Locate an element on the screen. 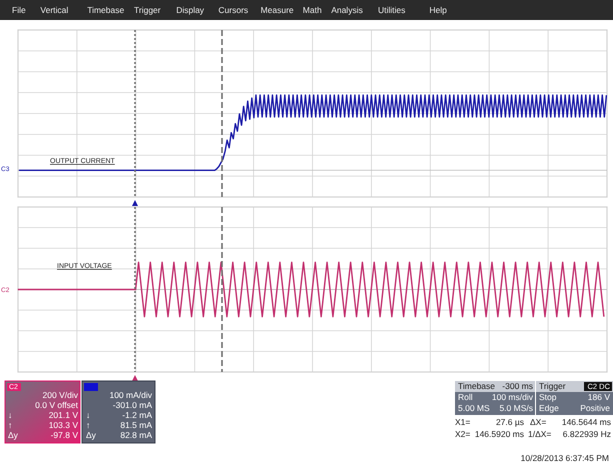 This screenshot has width=613, height=466. text: 146.5920 ms is located at coordinates (499, 434).